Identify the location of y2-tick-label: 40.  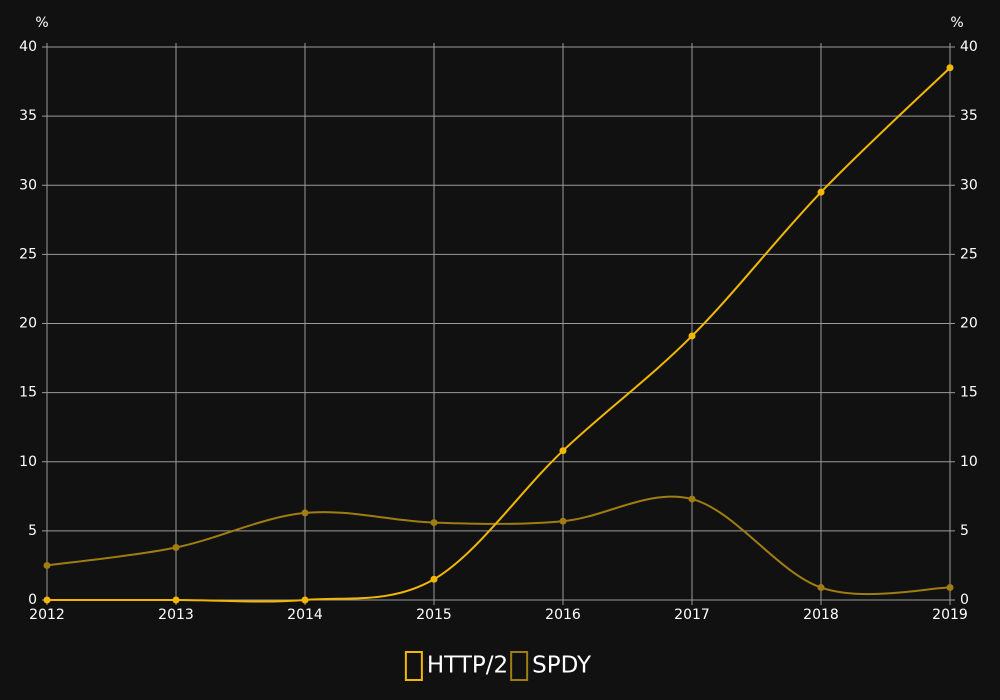
(969, 47).